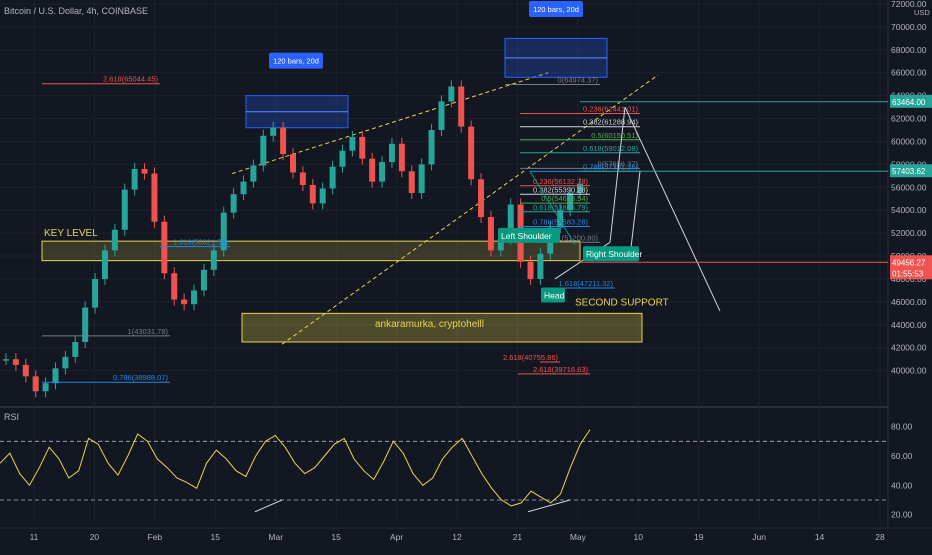  What do you see at coordinates (275, 537) in the screenshot?
I see `x-tick-label: Mar` at bounding box center [275, 537].